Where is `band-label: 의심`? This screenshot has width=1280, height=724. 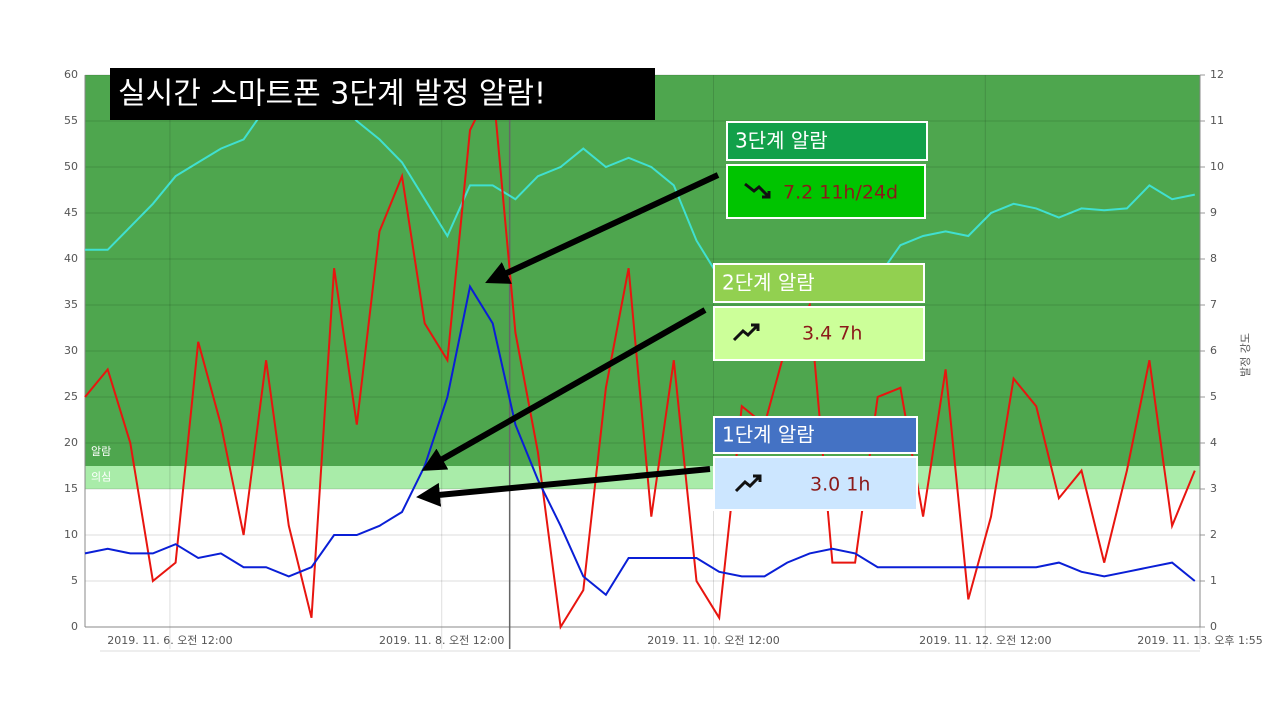 band-label: 의심 is located at coordinates (101, 477).